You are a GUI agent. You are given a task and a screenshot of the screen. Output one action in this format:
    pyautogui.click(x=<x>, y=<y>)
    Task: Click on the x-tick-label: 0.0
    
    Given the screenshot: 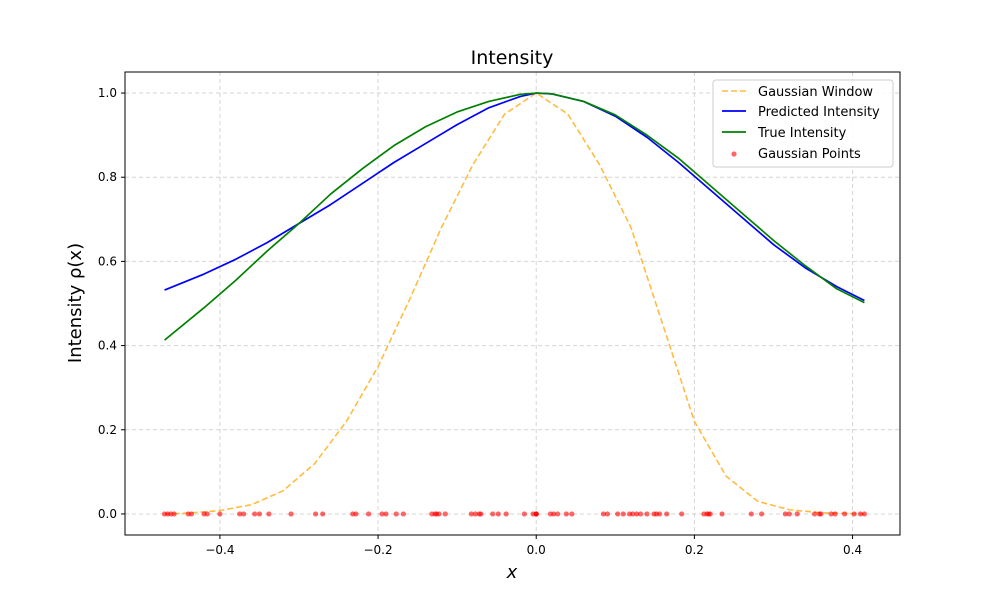 What is the action you would take?
    pyautogui.click(x=536, y=550)
    